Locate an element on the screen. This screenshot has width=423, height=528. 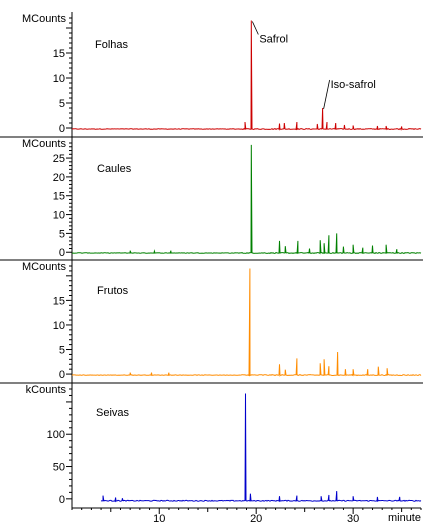
y-tick-label: 100 is located at coordinates (56, 435).